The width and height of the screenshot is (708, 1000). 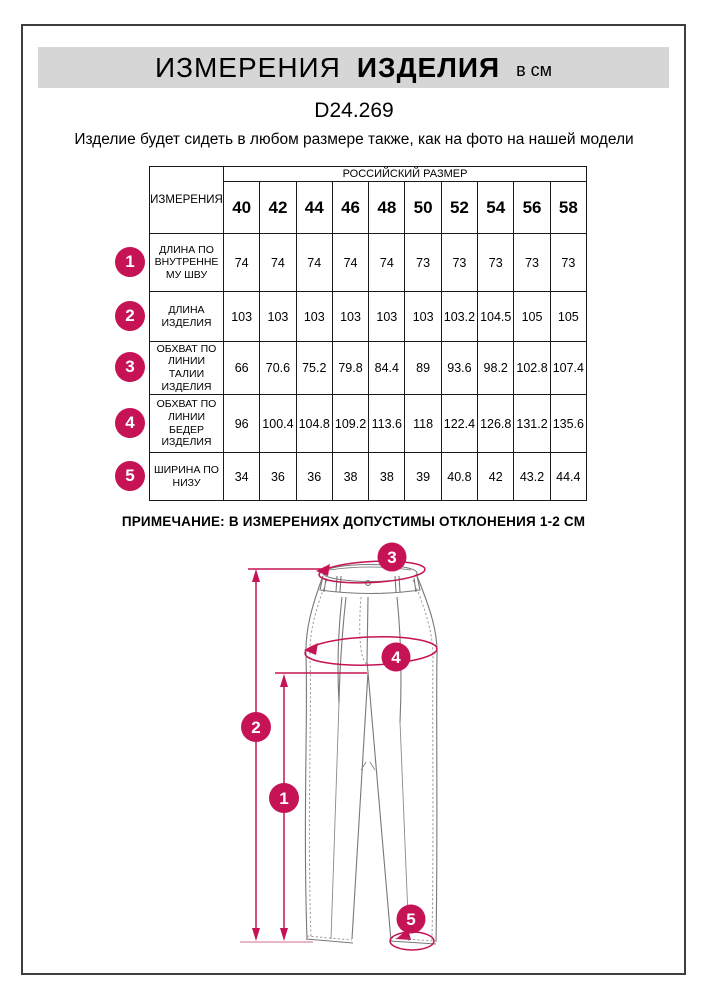 I want to click on measure-value: 79.8, so click(x=350, y=368).